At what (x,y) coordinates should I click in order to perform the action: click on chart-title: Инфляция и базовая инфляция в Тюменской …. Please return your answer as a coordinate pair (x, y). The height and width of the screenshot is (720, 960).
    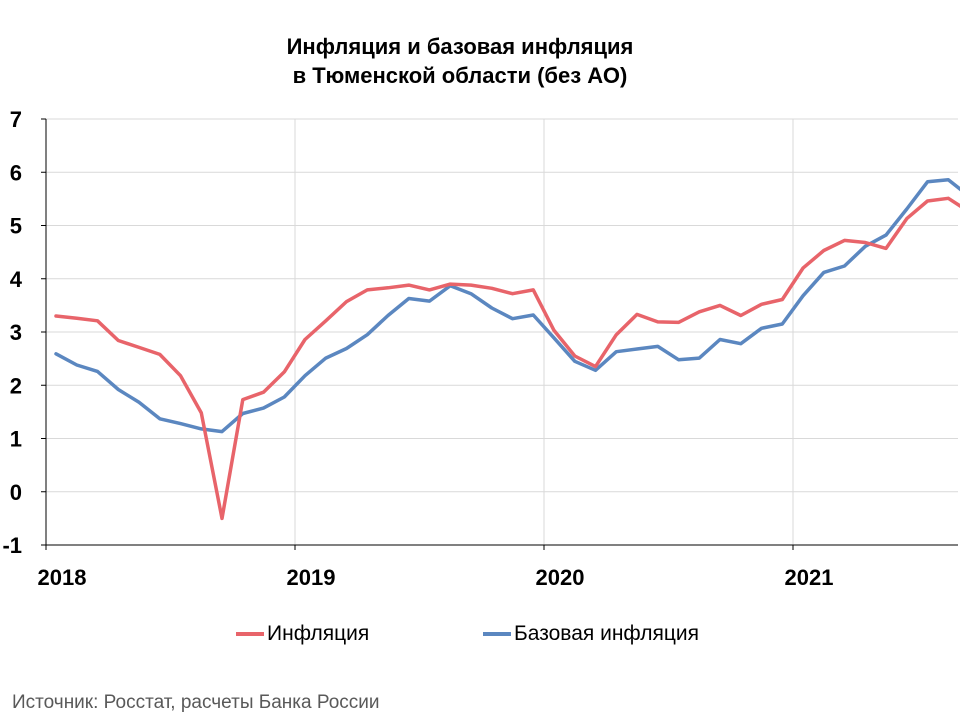
    Looking at the image, I should click on (460, 61).